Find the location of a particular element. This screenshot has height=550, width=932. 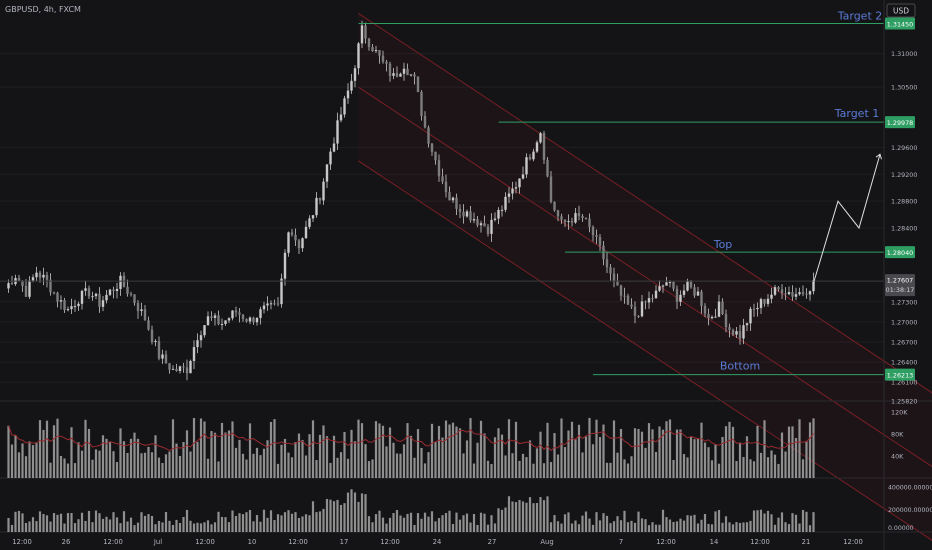

level-price-badge is located at coordinates (900, 23).